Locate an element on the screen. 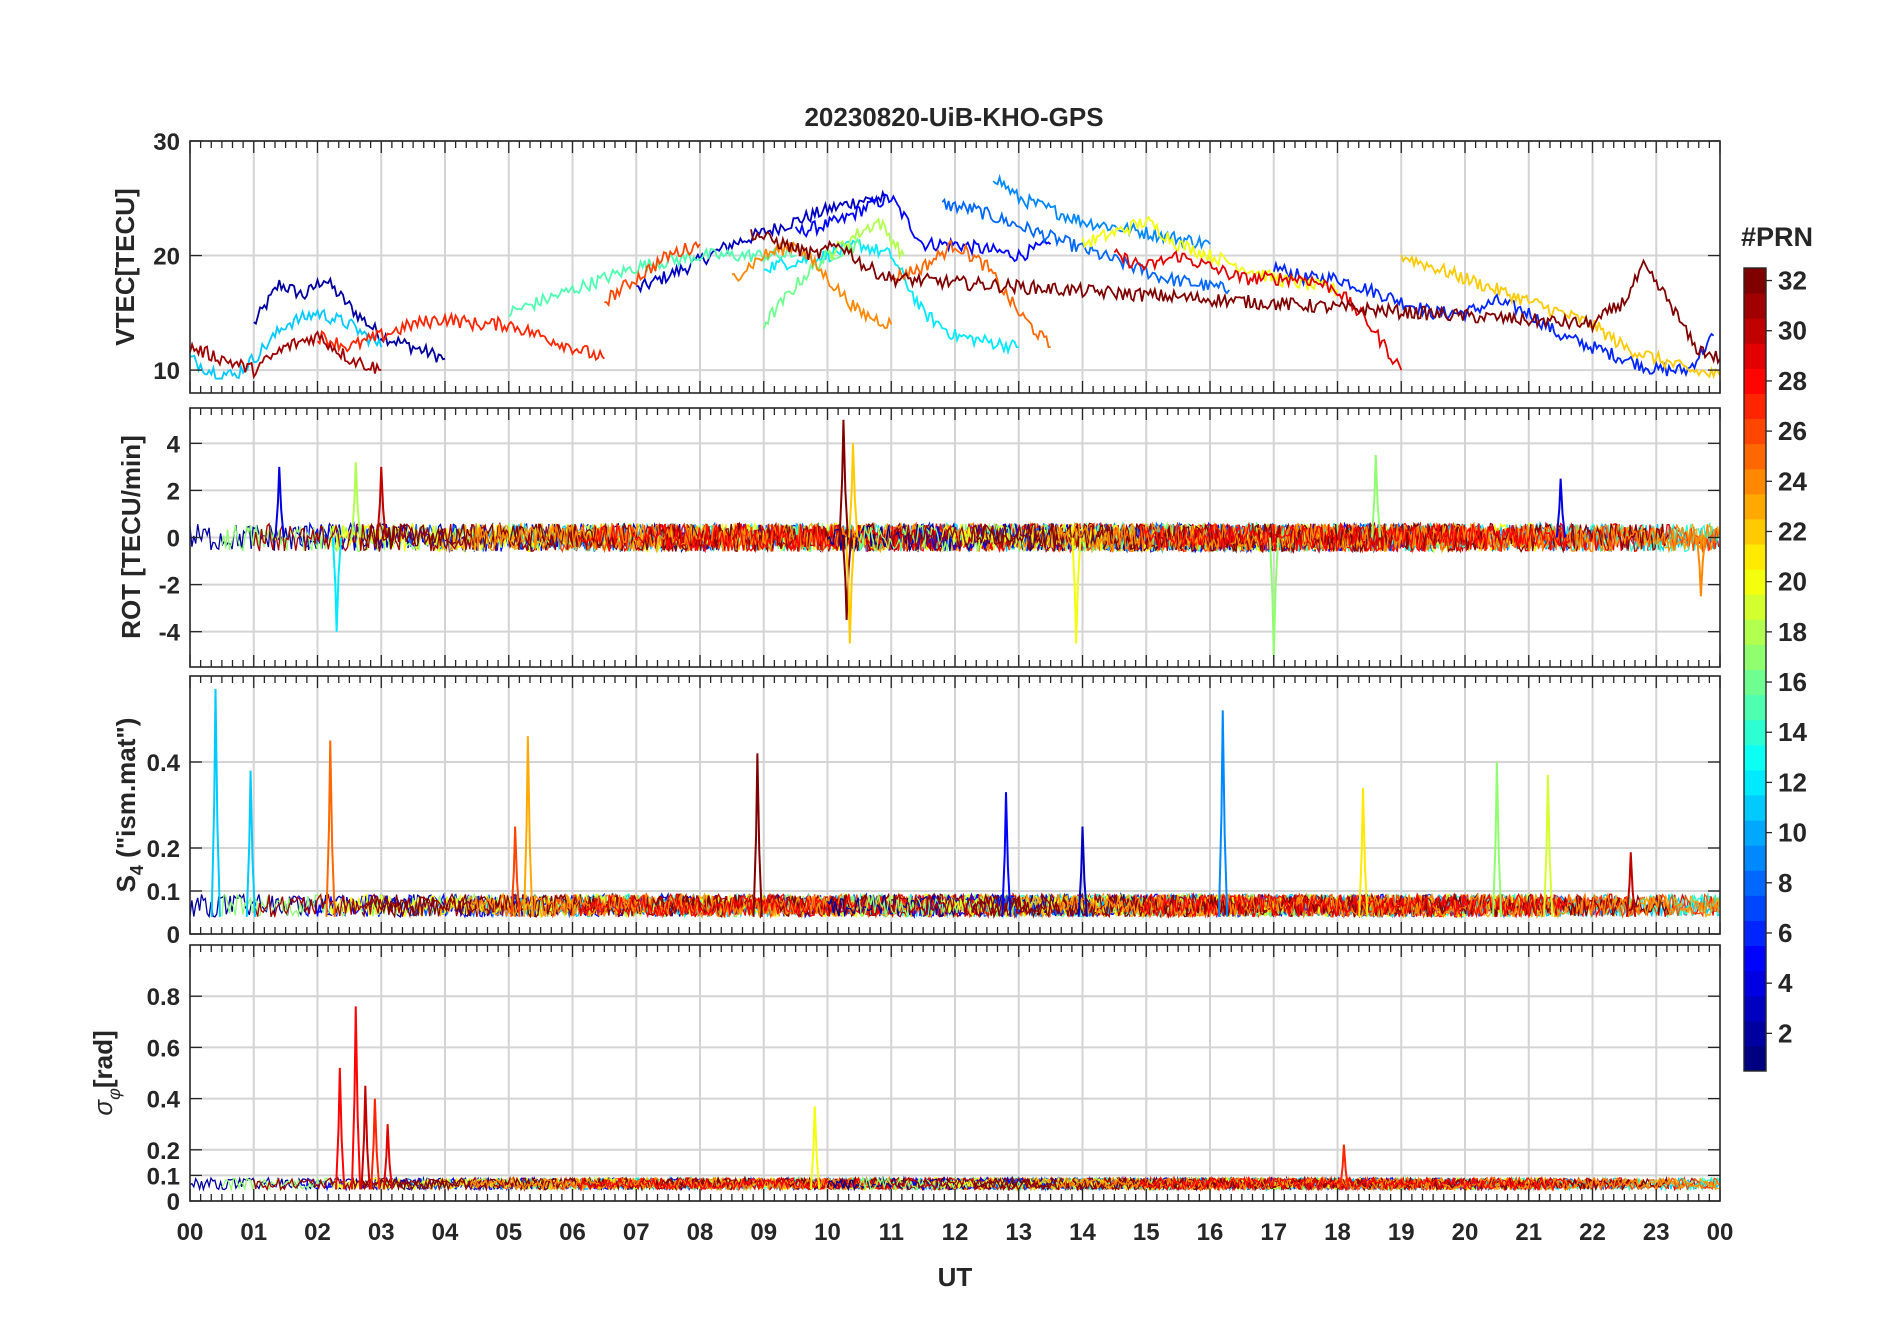  rot-ytick-label: -2 is located at coordinates (169, 586).